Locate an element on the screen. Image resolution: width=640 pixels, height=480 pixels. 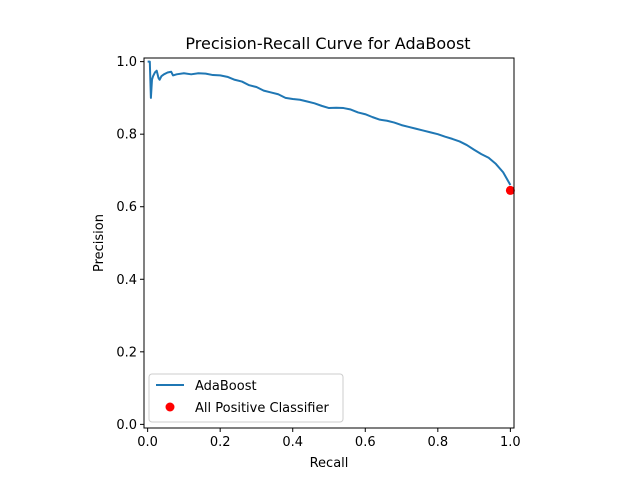
legend-marker-all-positive is located at coordinates (170, 407).